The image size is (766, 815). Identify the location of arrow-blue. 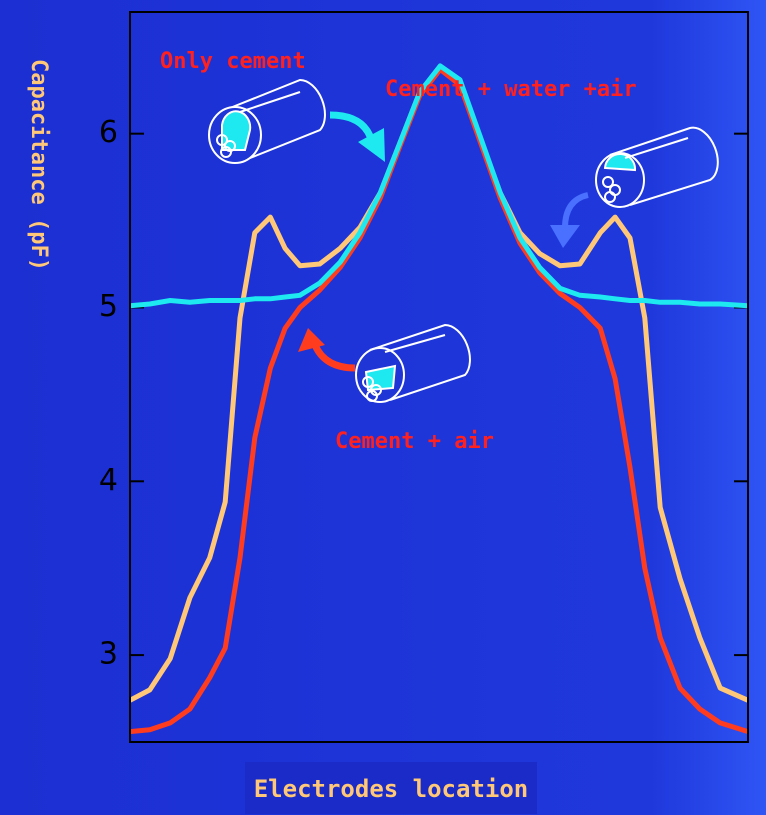
(575, 210).